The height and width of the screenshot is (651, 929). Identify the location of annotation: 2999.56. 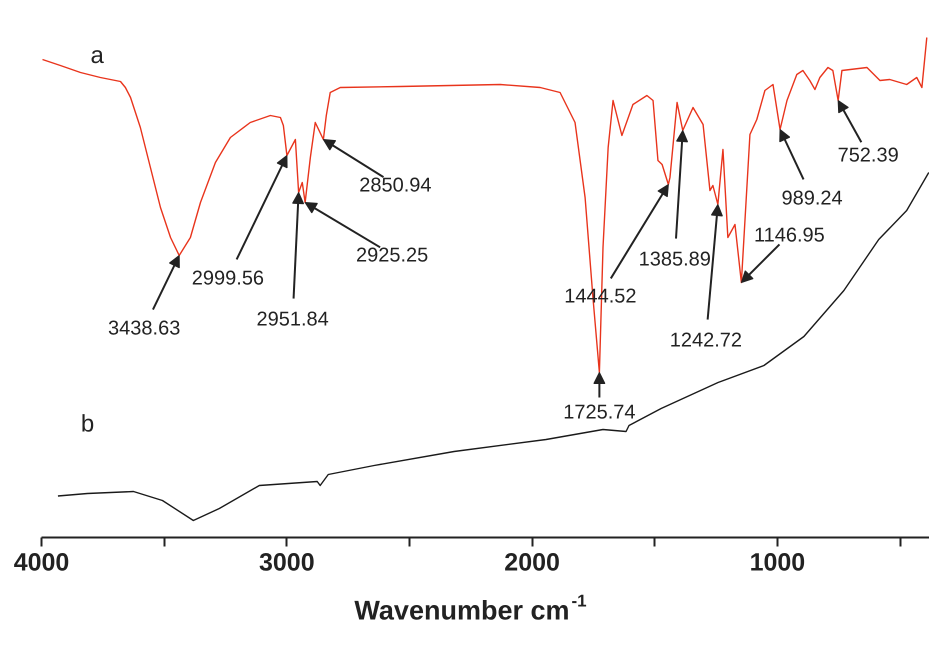
(228, 279).